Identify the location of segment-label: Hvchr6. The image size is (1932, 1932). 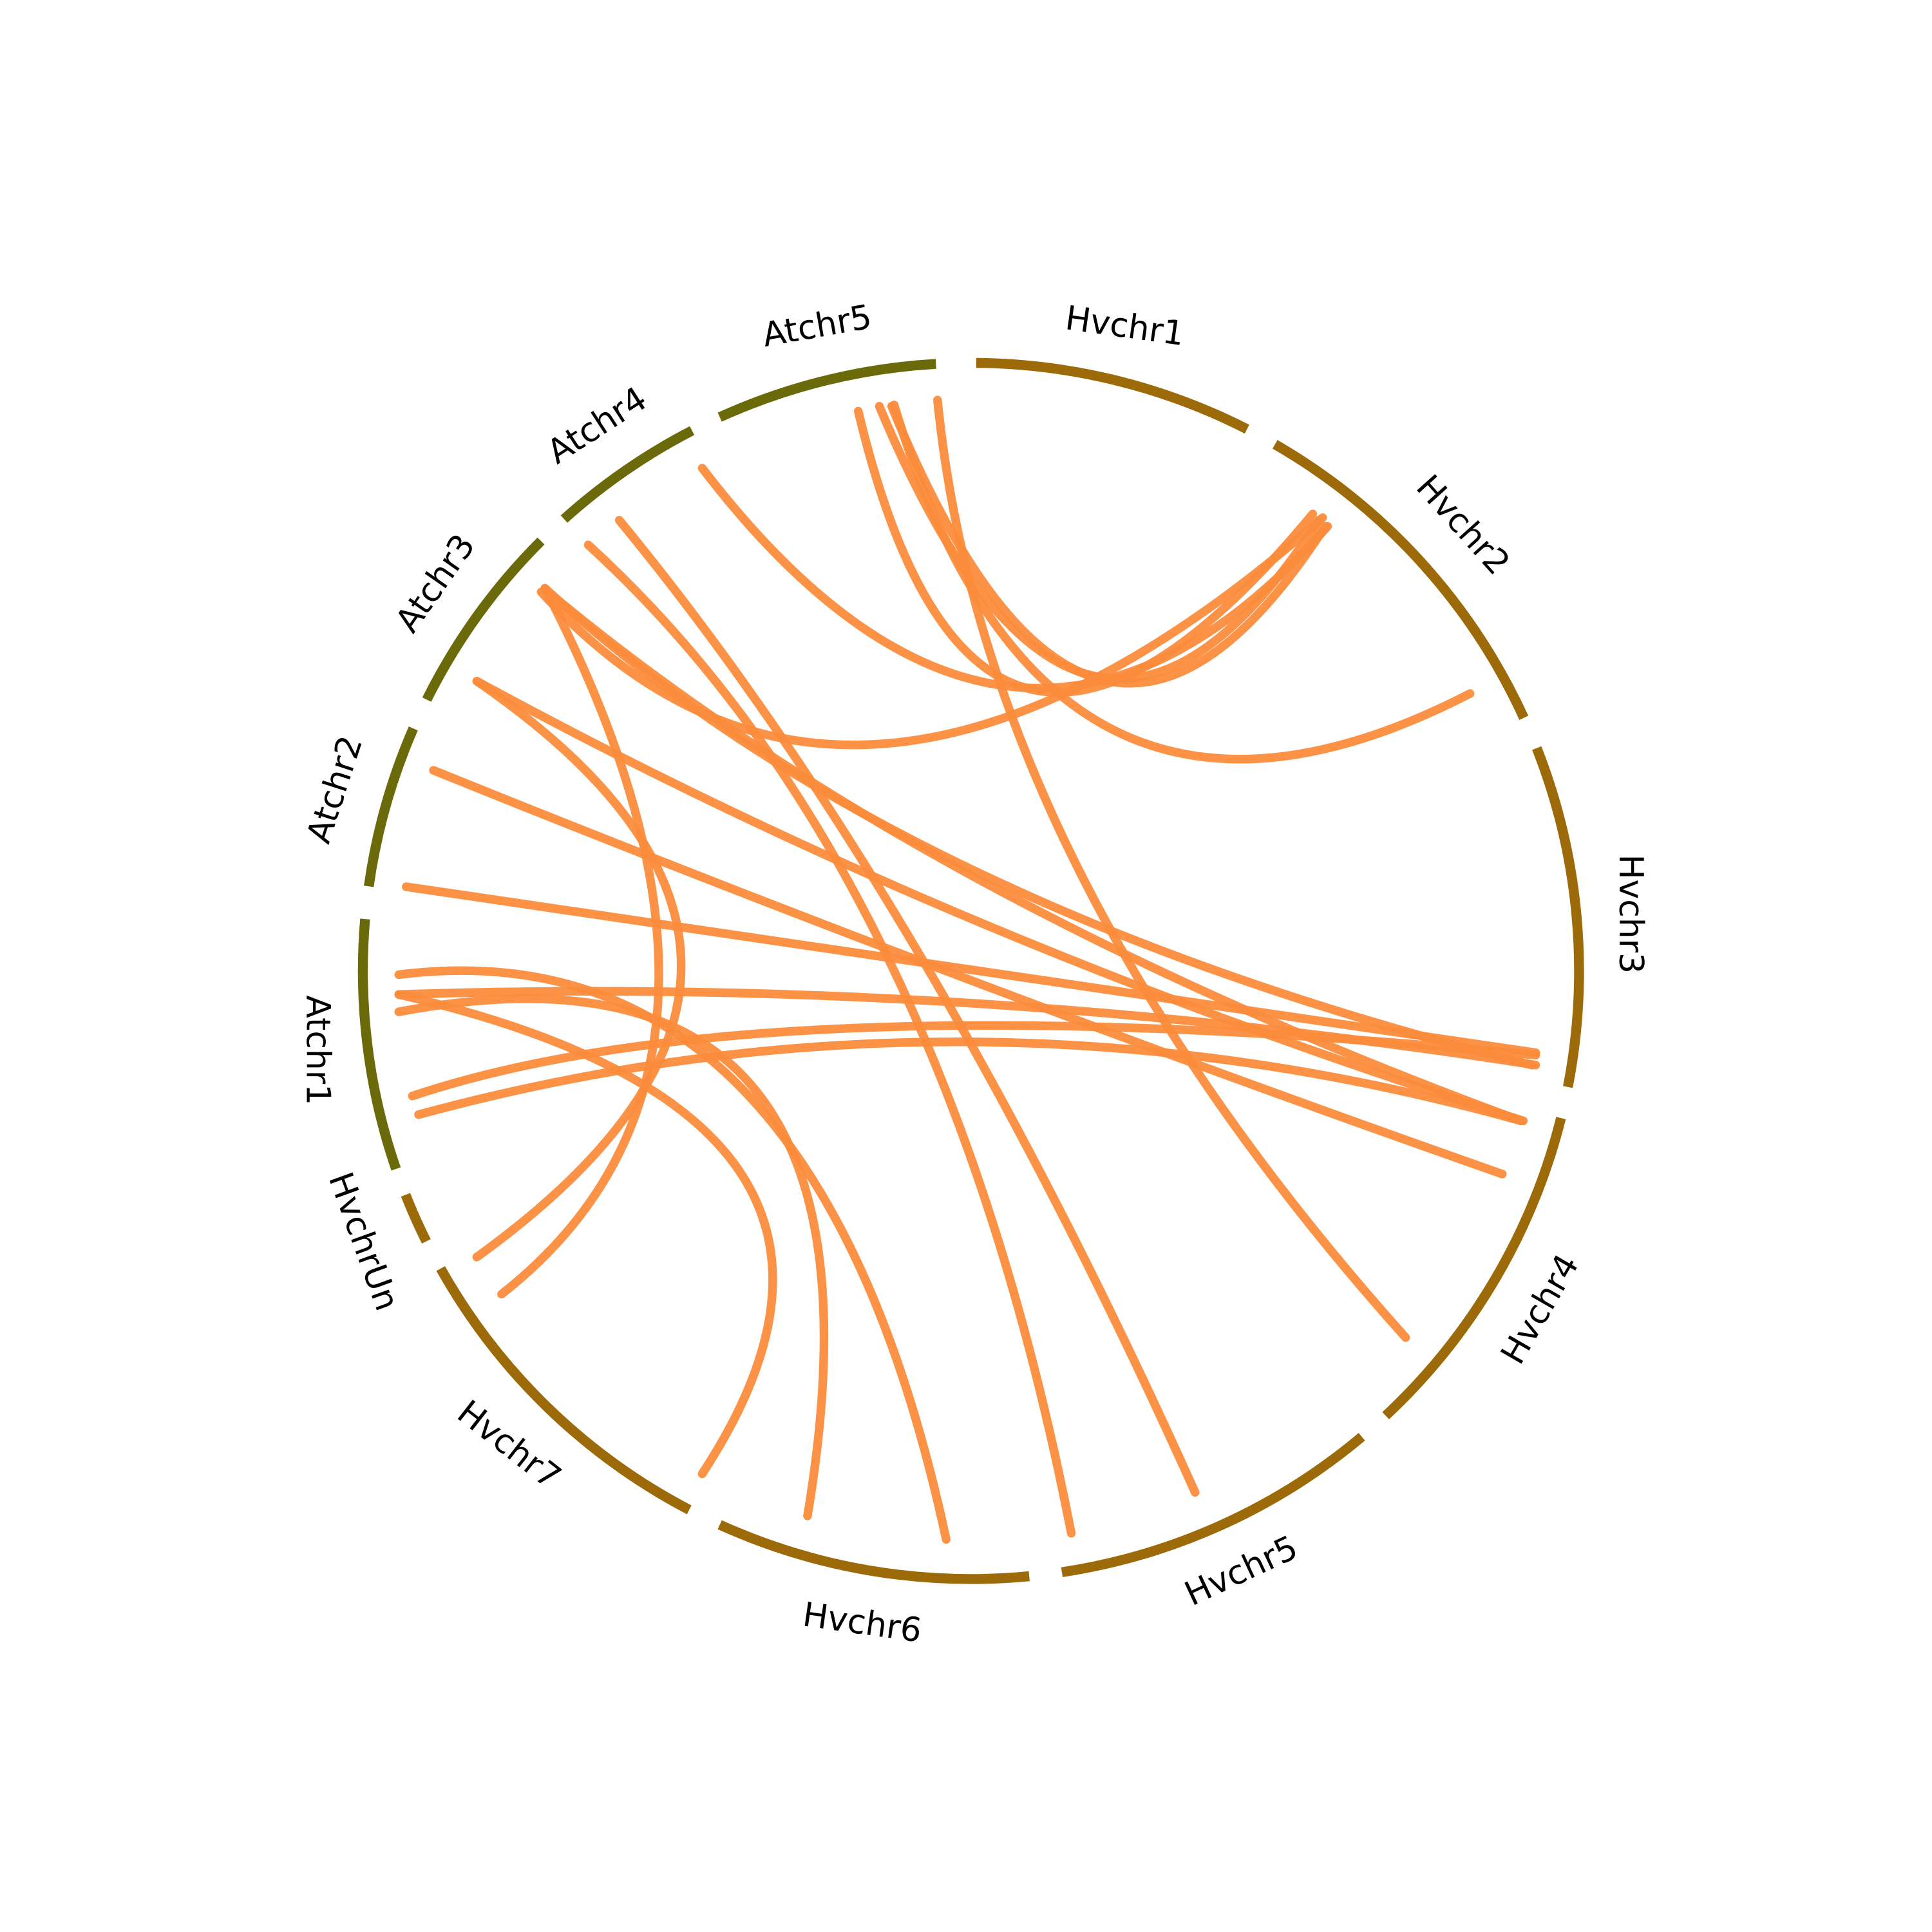
(862, 1622).